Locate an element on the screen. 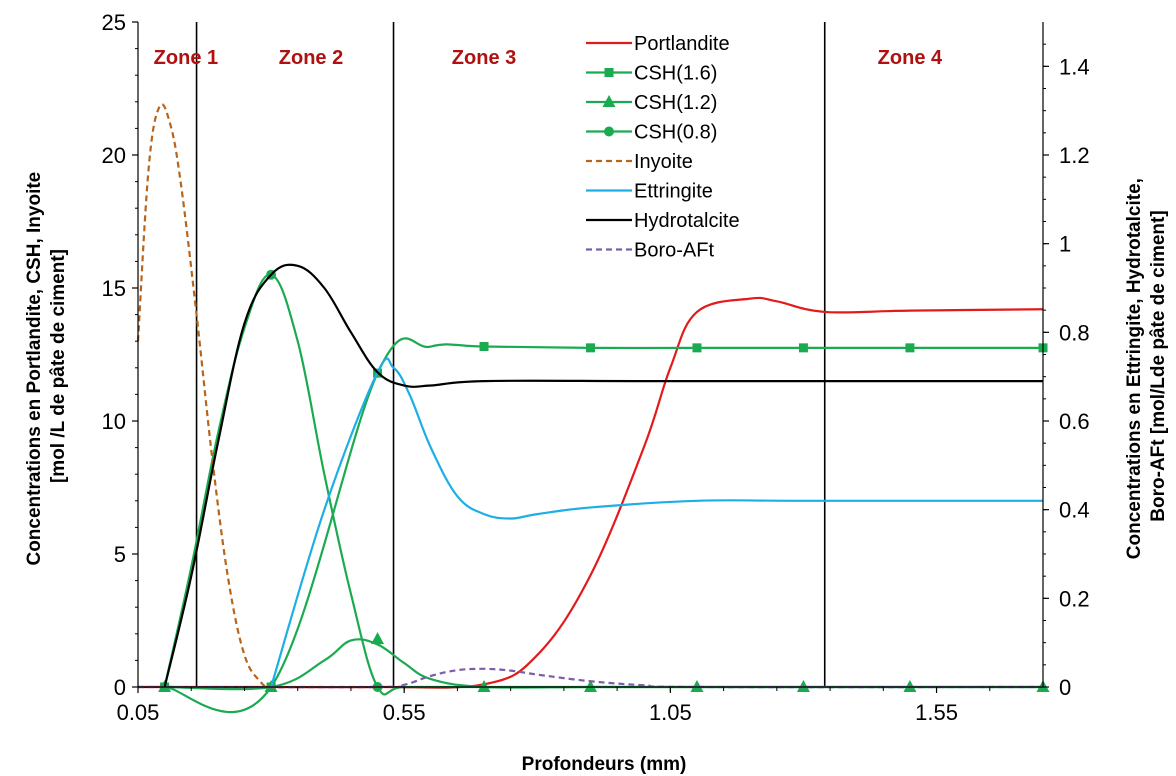 The image size is (1176, 776). legend-item: Portlandite is located at coordinates (658, 44).